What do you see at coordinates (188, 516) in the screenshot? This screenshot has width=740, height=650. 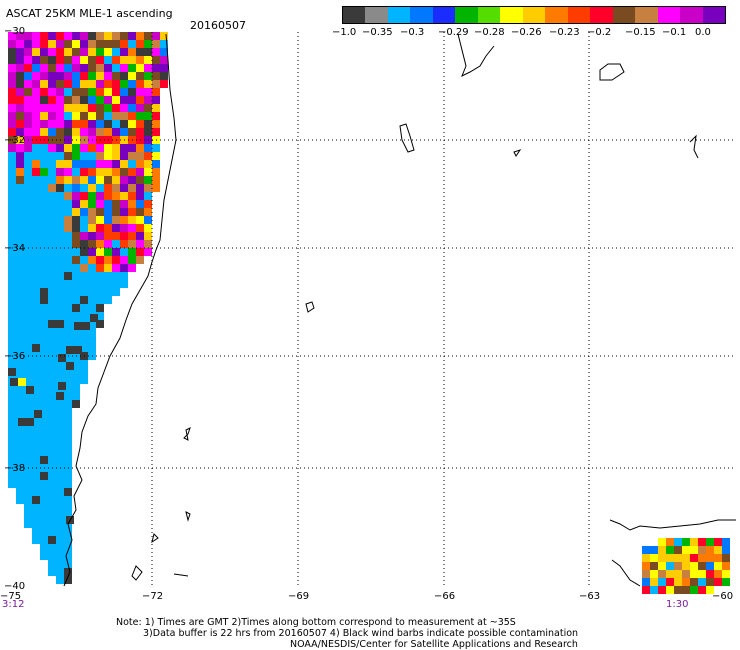 I see `coastline-path` at bounding box center [188, 516].